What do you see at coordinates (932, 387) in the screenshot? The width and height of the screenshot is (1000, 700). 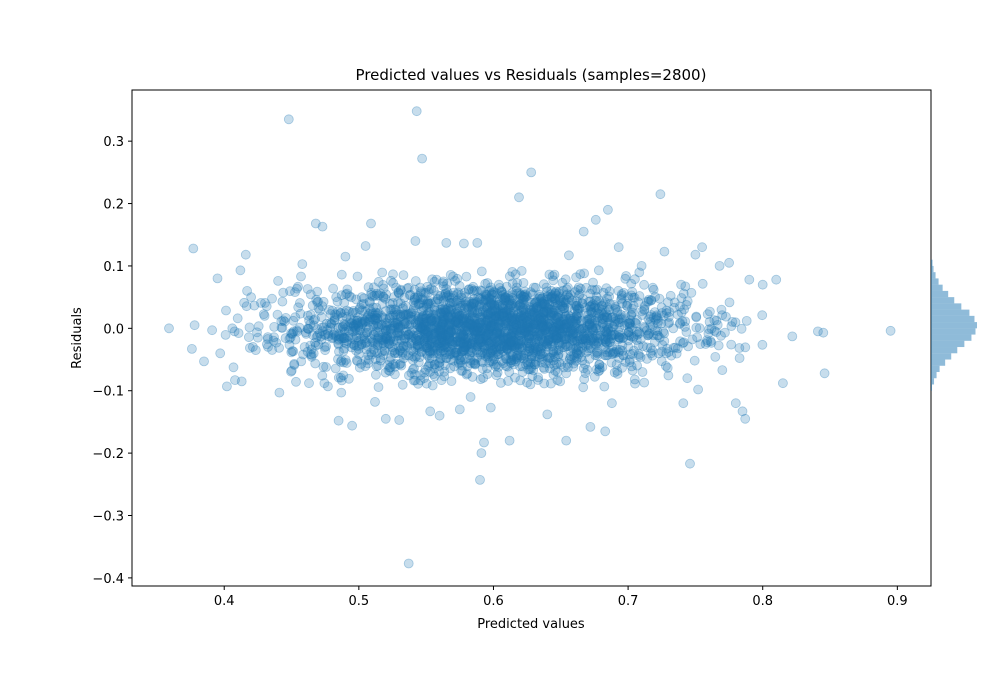 I see `histogram-bar` at bounding box center [932, 387].